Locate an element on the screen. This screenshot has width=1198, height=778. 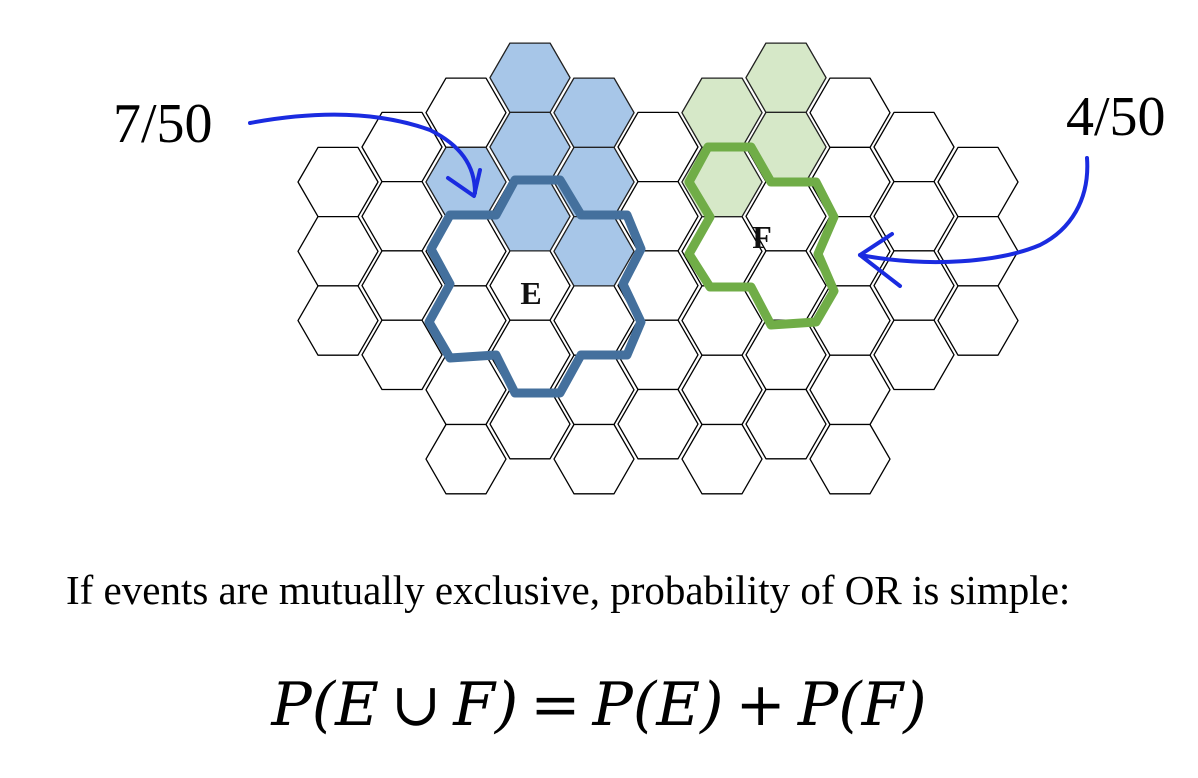
formula-f: F is located at coordinates (474, 705).